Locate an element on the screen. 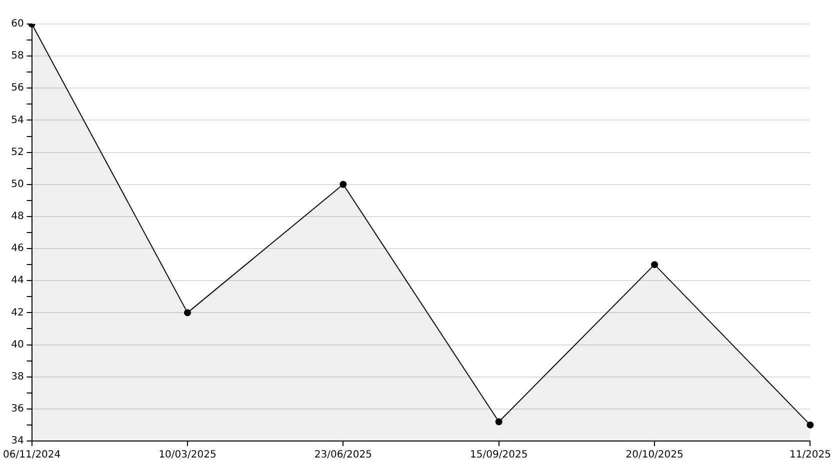 This screenshot has height=468, width=834. y-tick-label: 38 is located at coordinates (17, 376).